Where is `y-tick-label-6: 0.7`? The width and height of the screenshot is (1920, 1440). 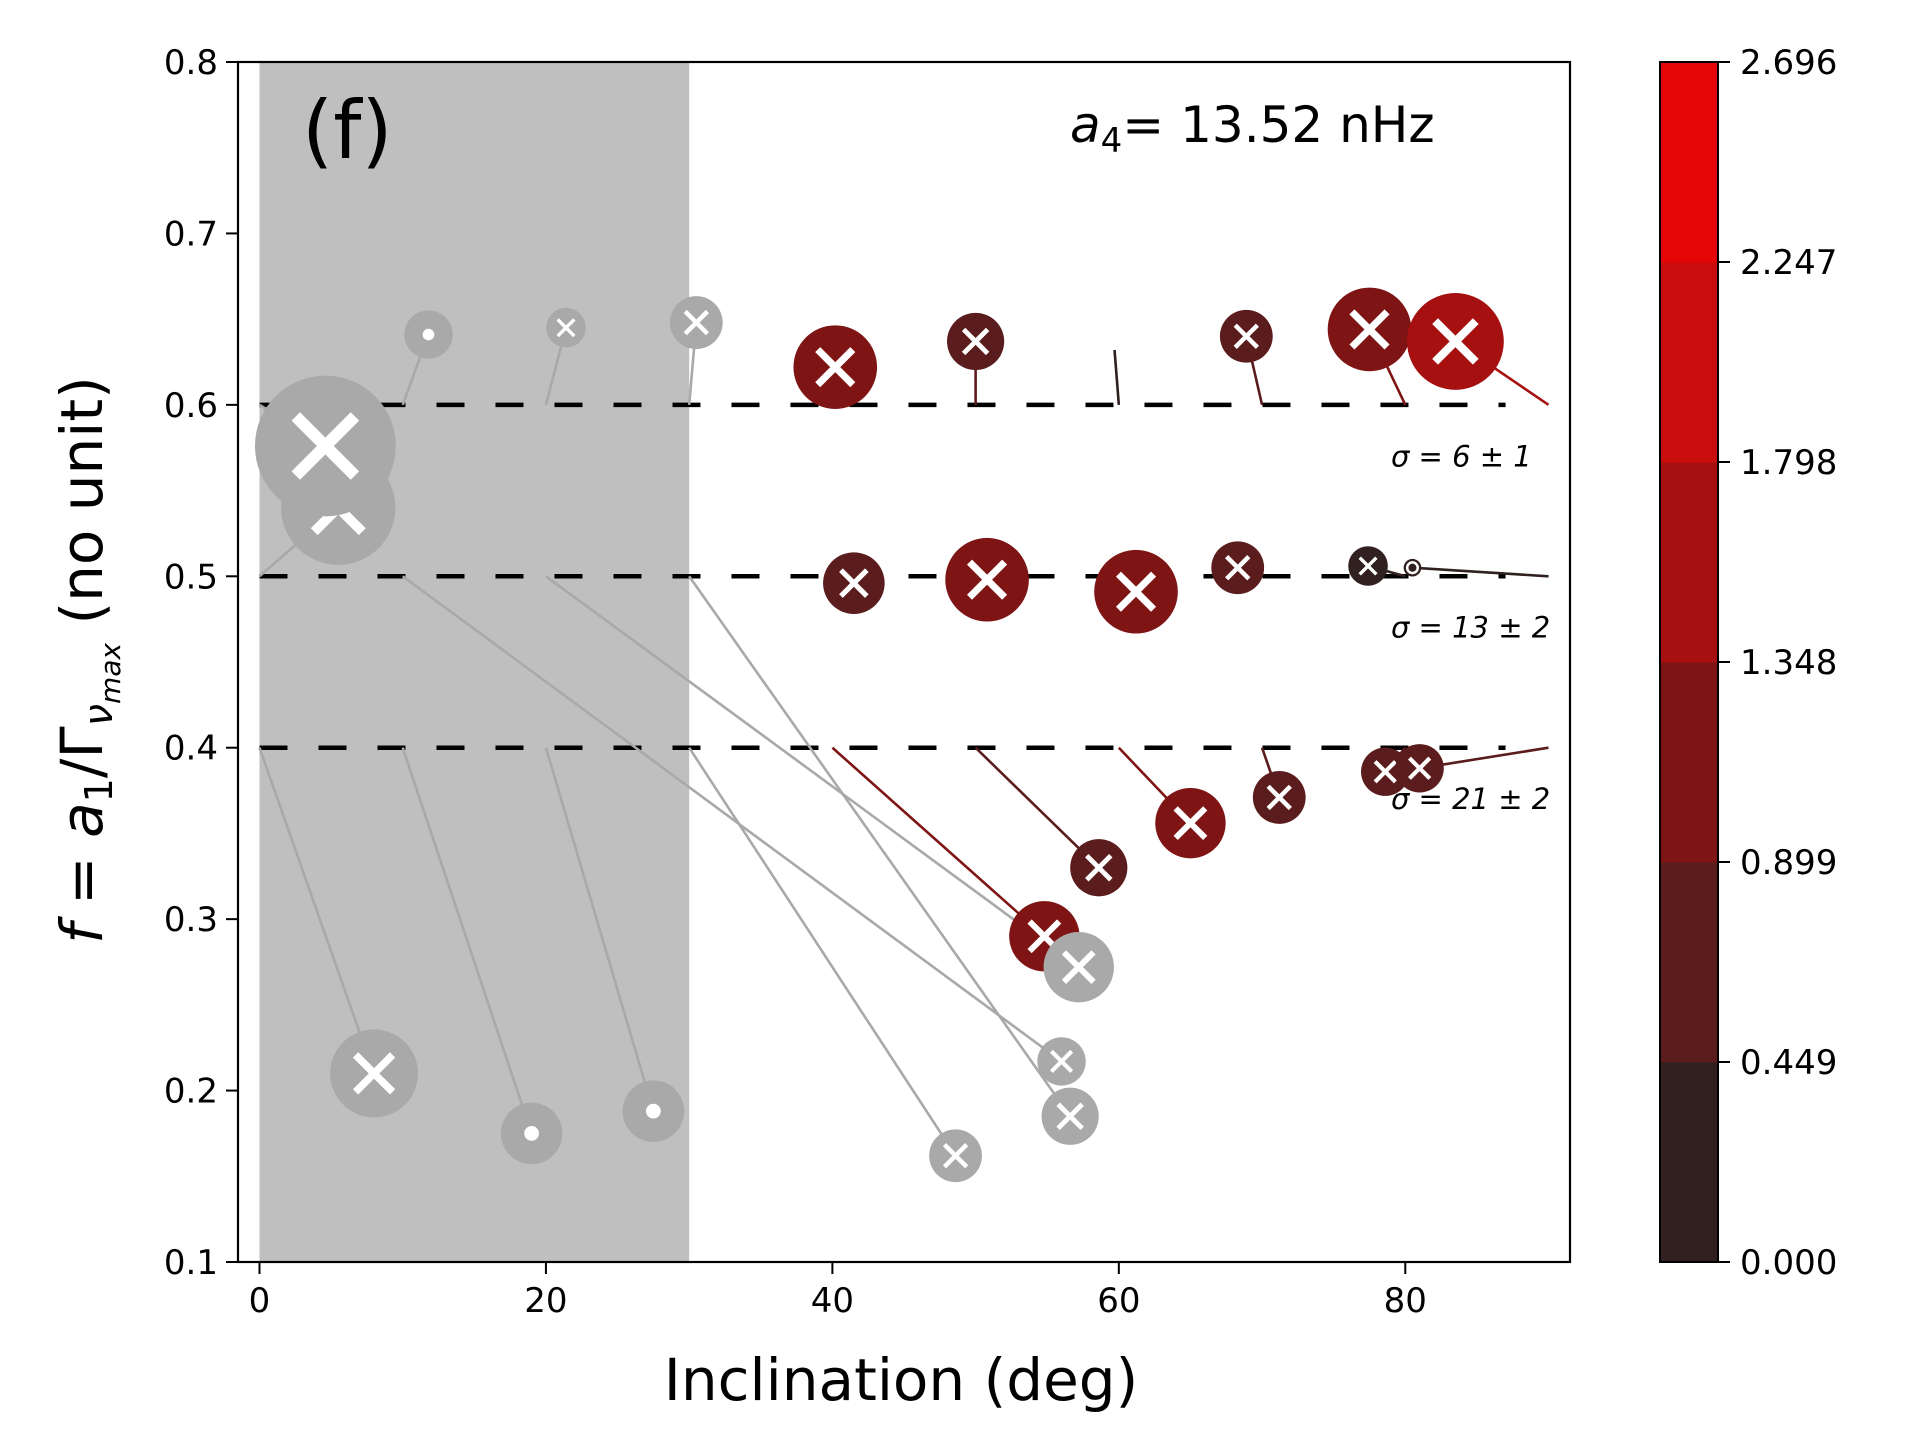 y-tick-label-6: 0.7 is located at coordinates (191, 234).